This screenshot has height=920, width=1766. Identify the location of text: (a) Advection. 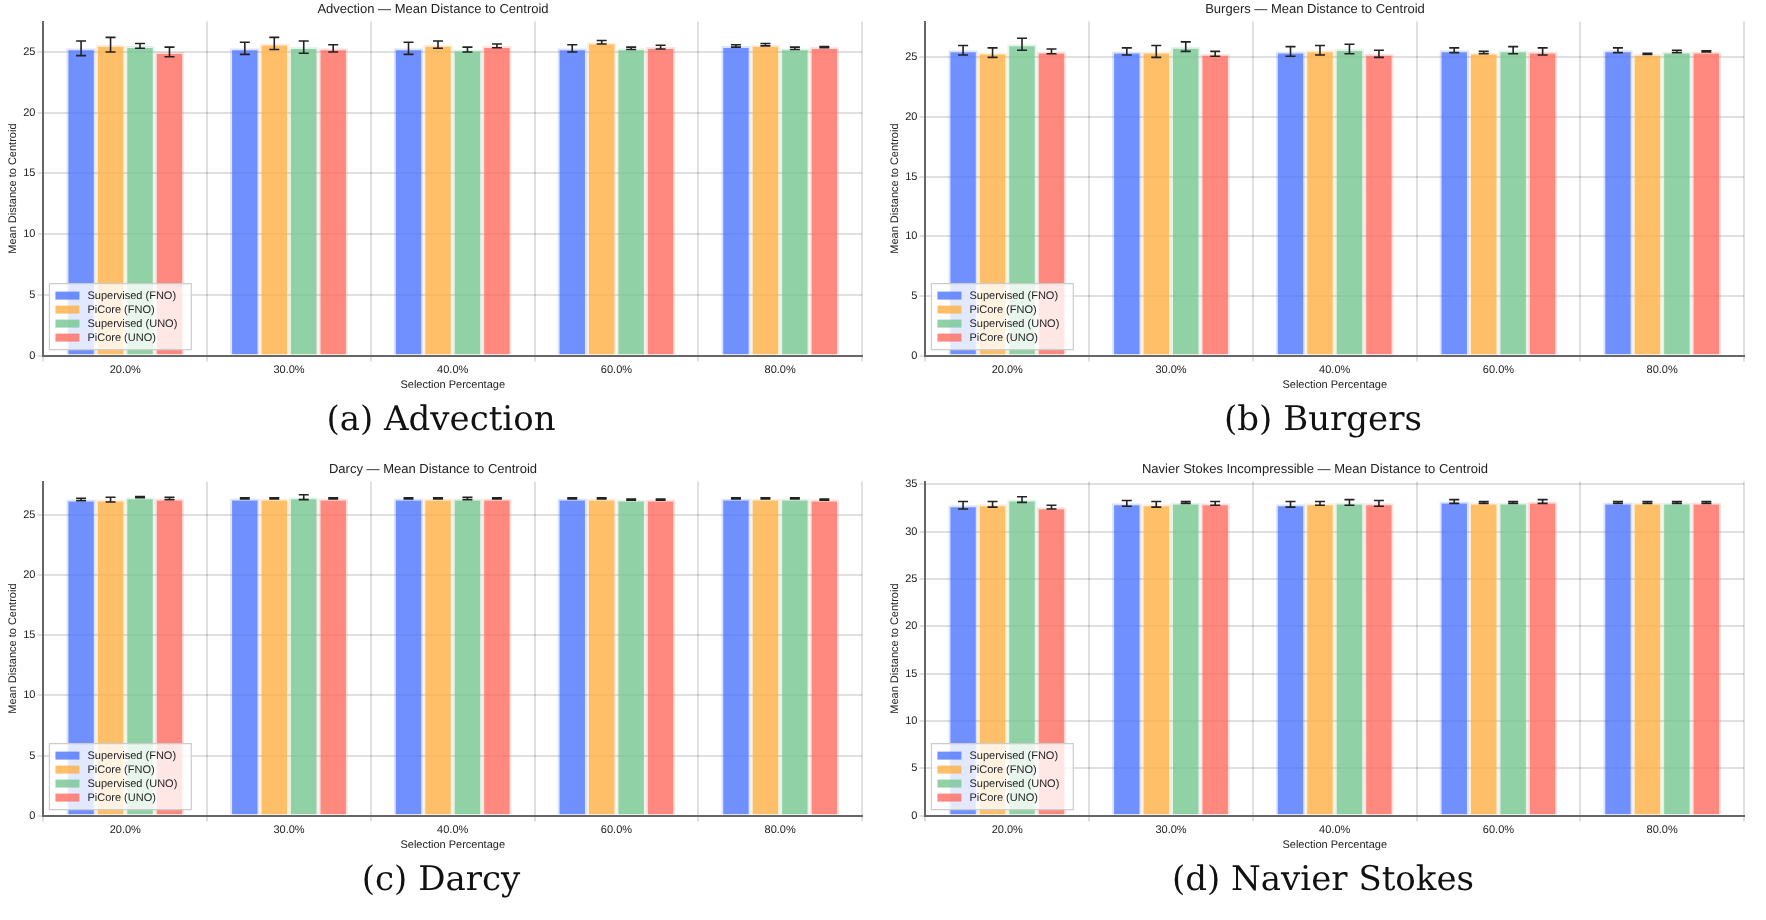
(441, 420).